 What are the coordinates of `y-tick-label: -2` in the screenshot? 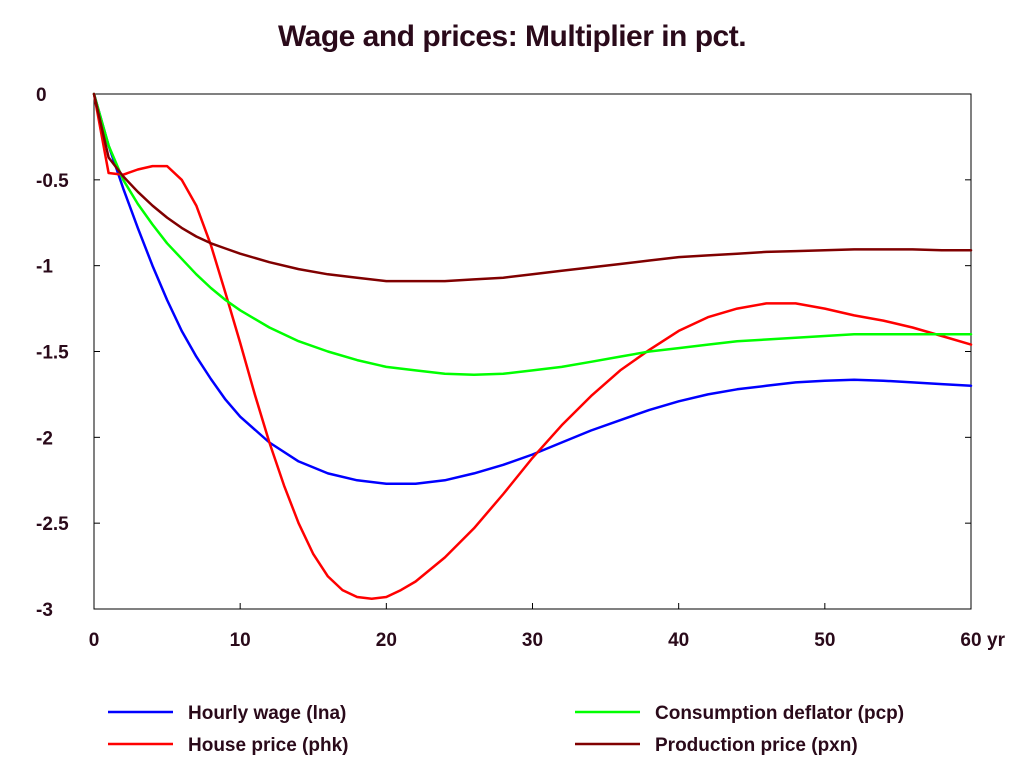 It's located at (44, 438).